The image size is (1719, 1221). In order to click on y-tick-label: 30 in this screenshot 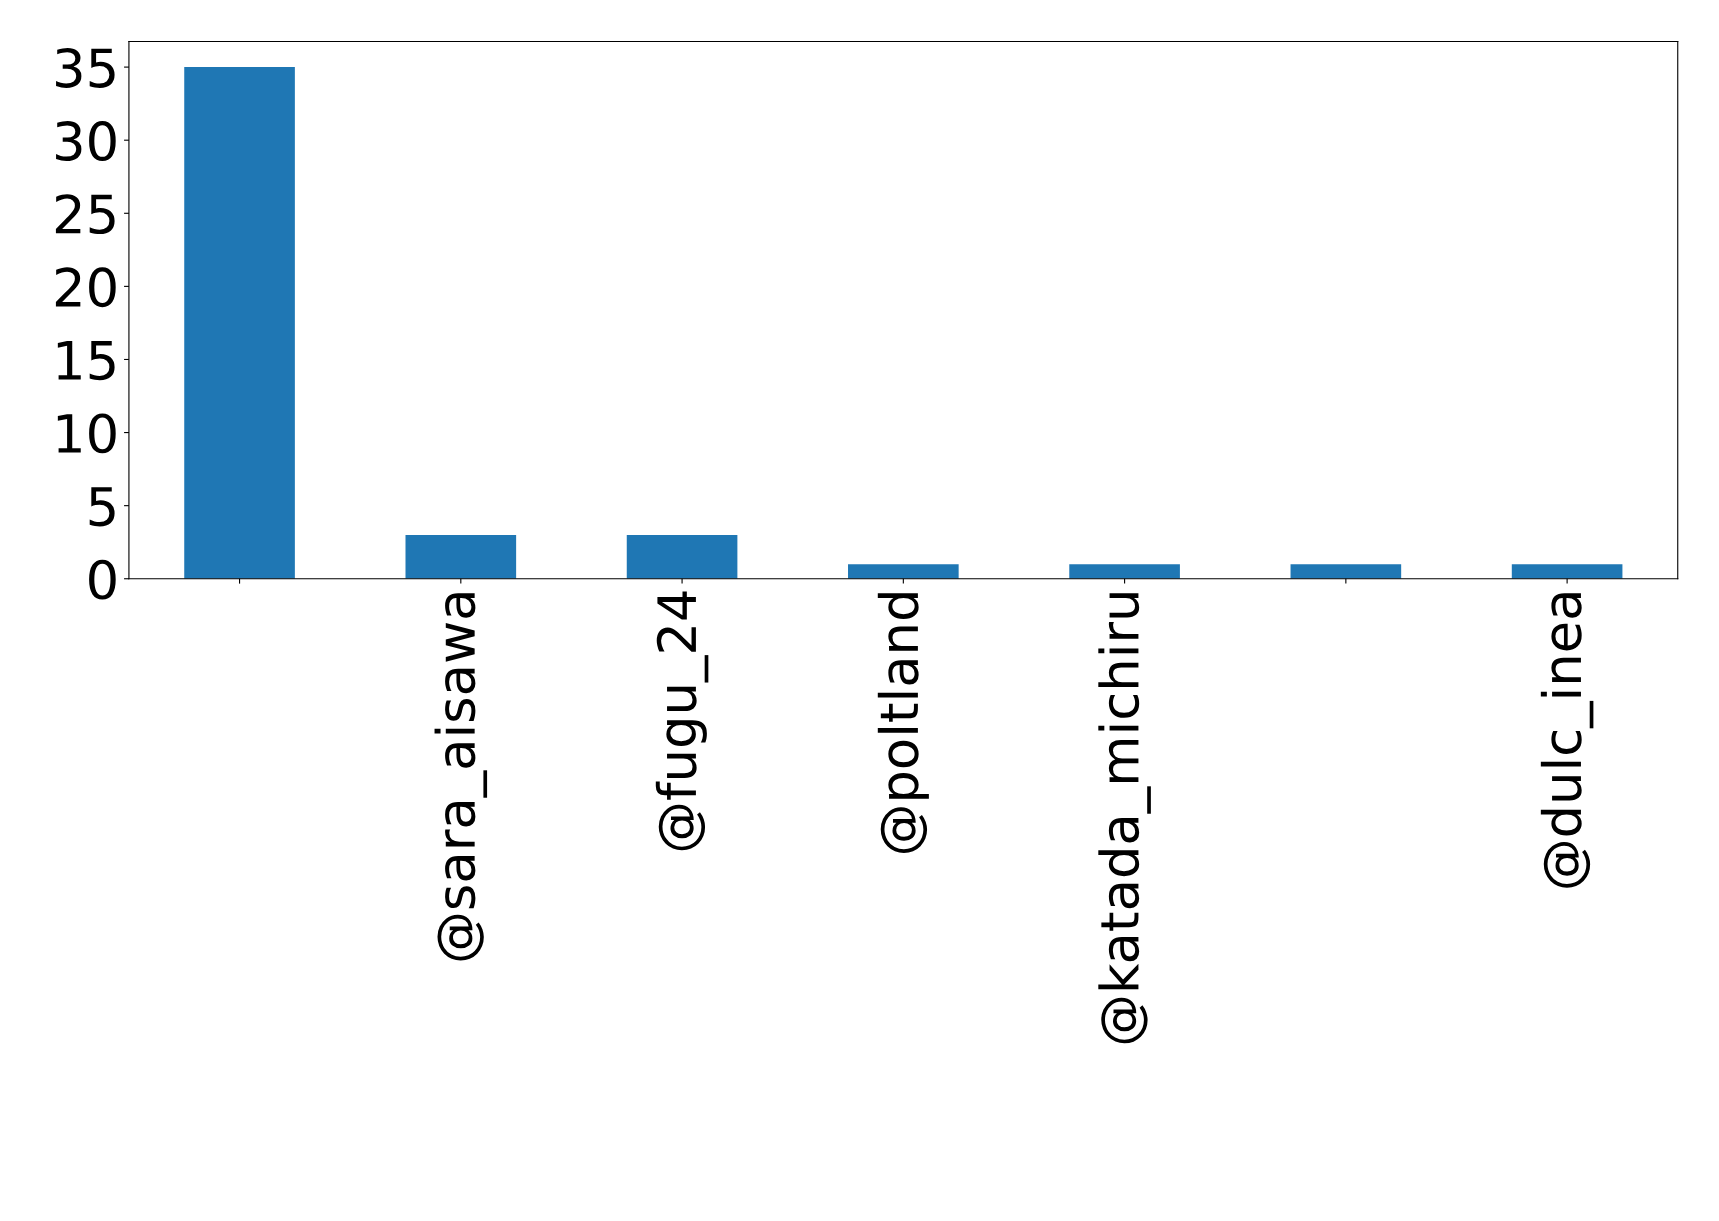, I will do `click(86, 141)`.